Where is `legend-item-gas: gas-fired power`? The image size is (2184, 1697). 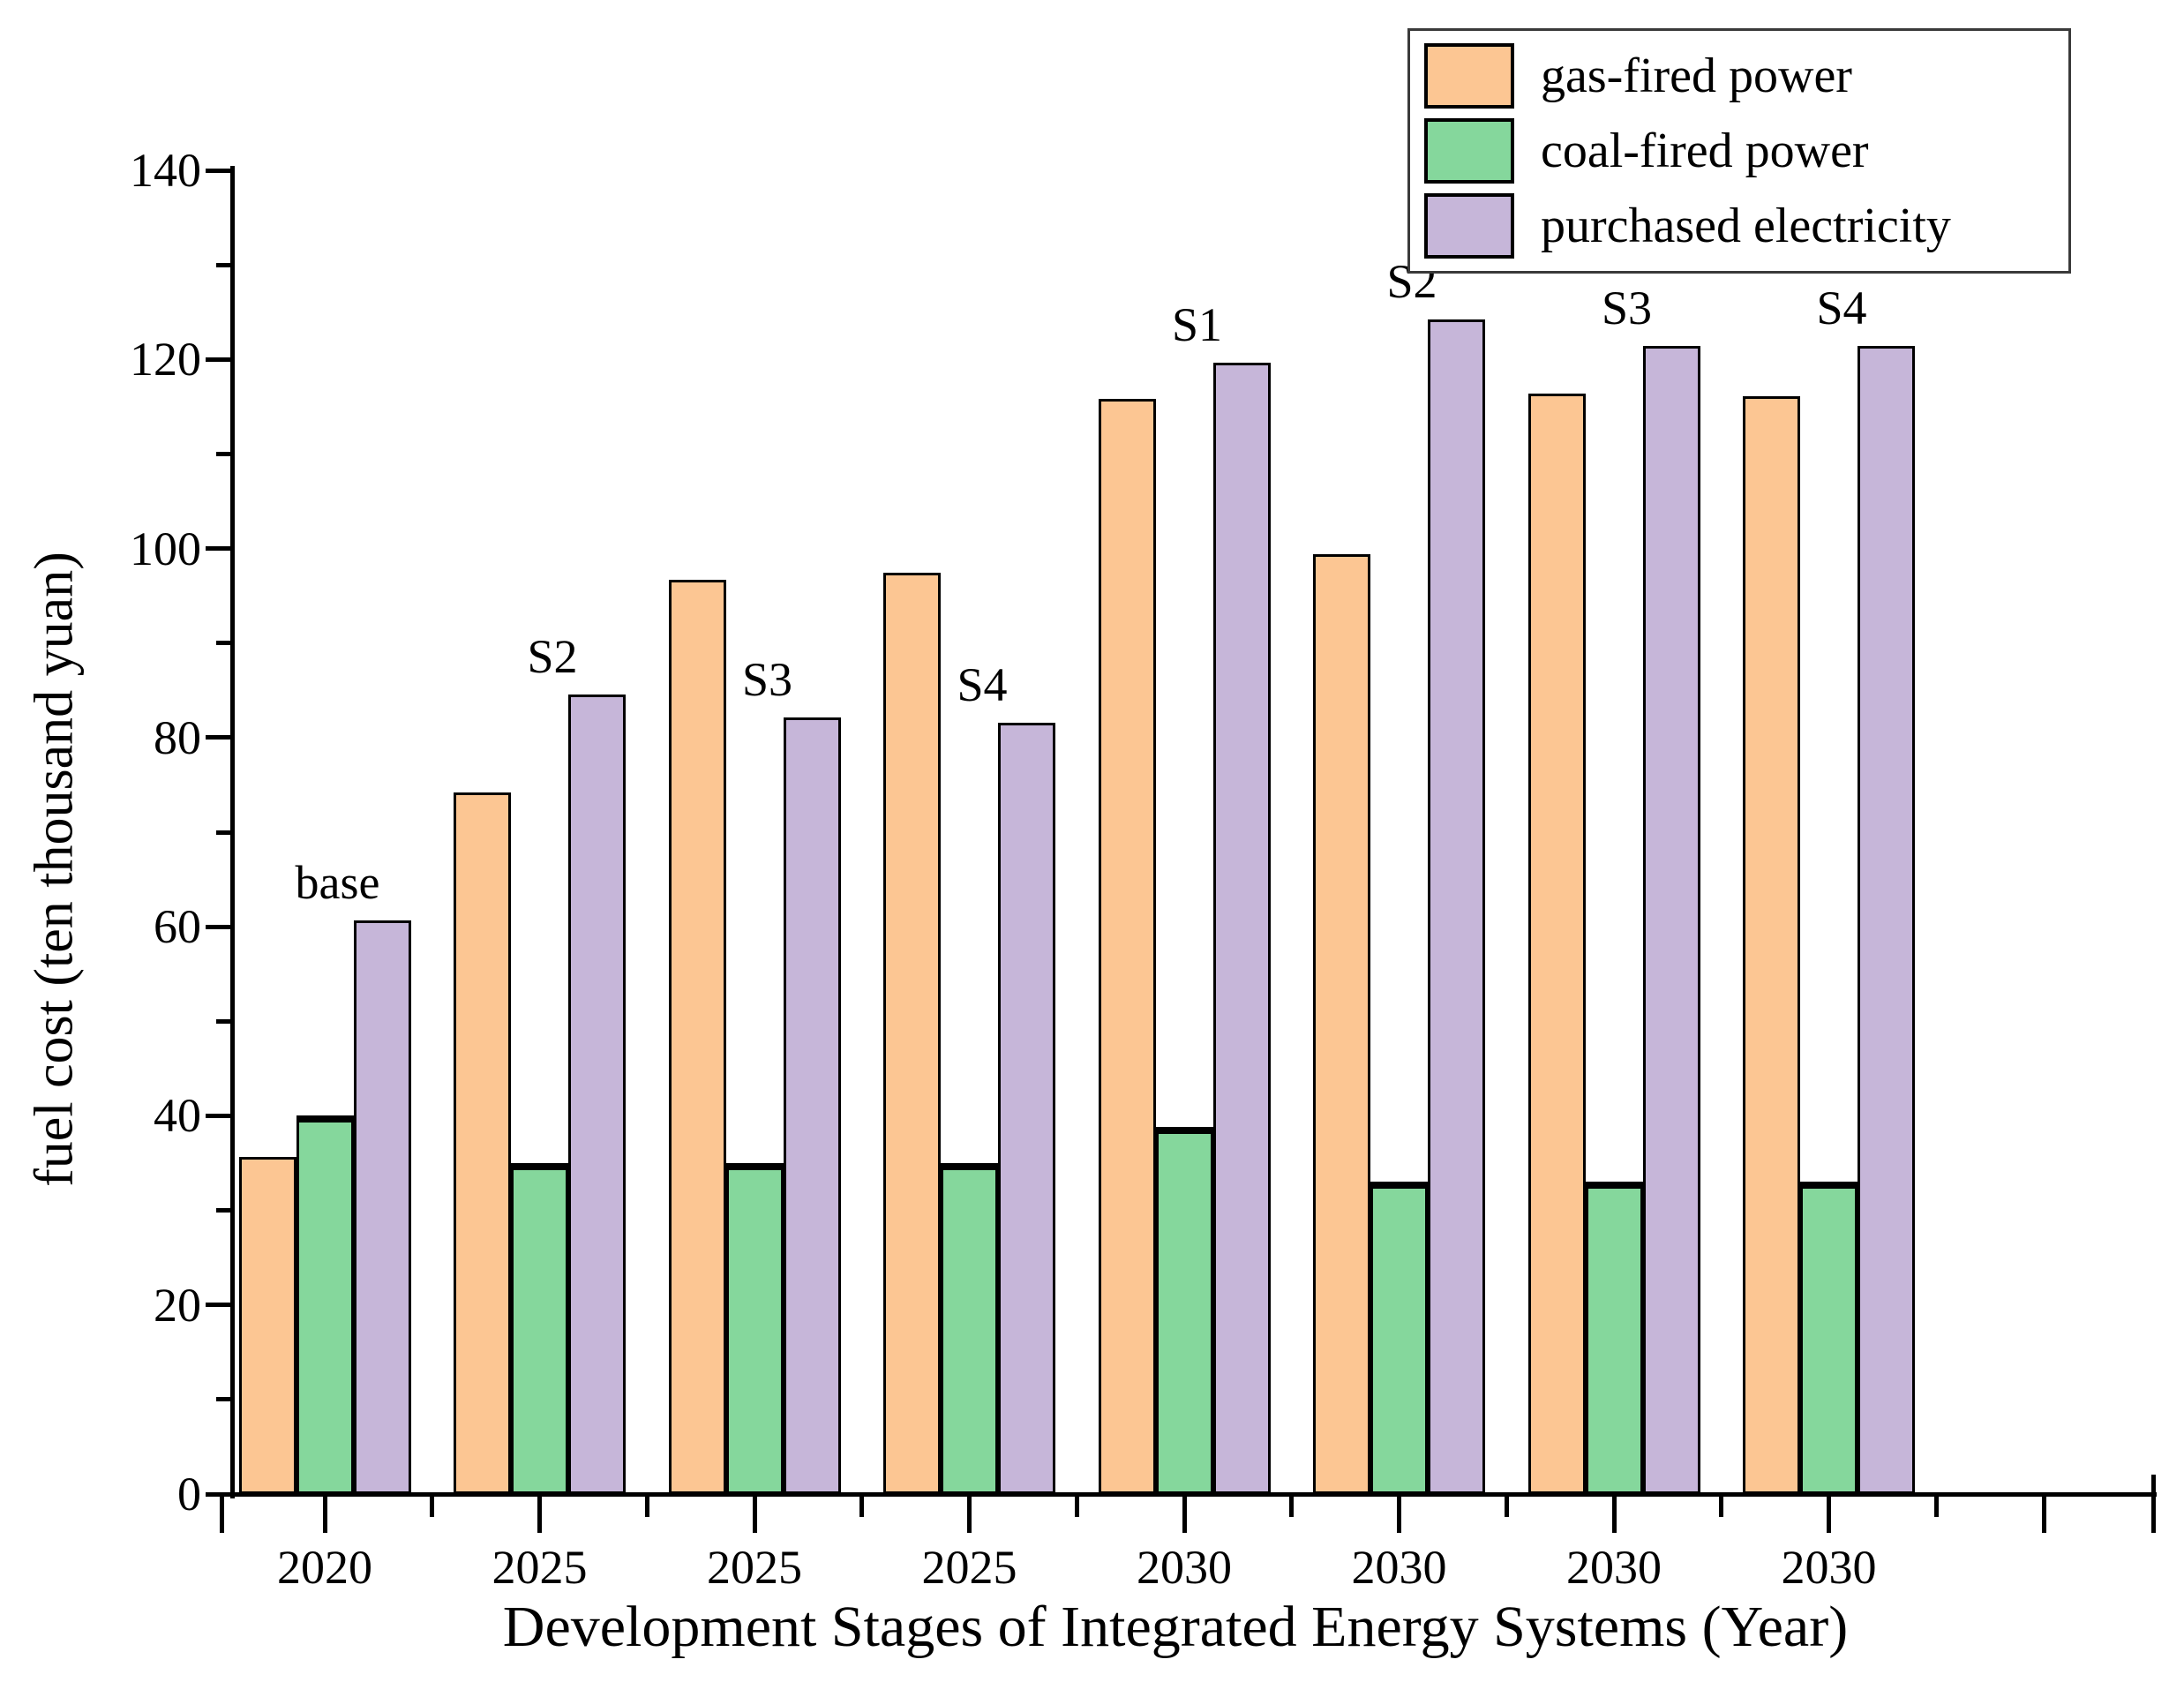 legend-item-gas: gas-fired power is located at coordinates (1739, 76).